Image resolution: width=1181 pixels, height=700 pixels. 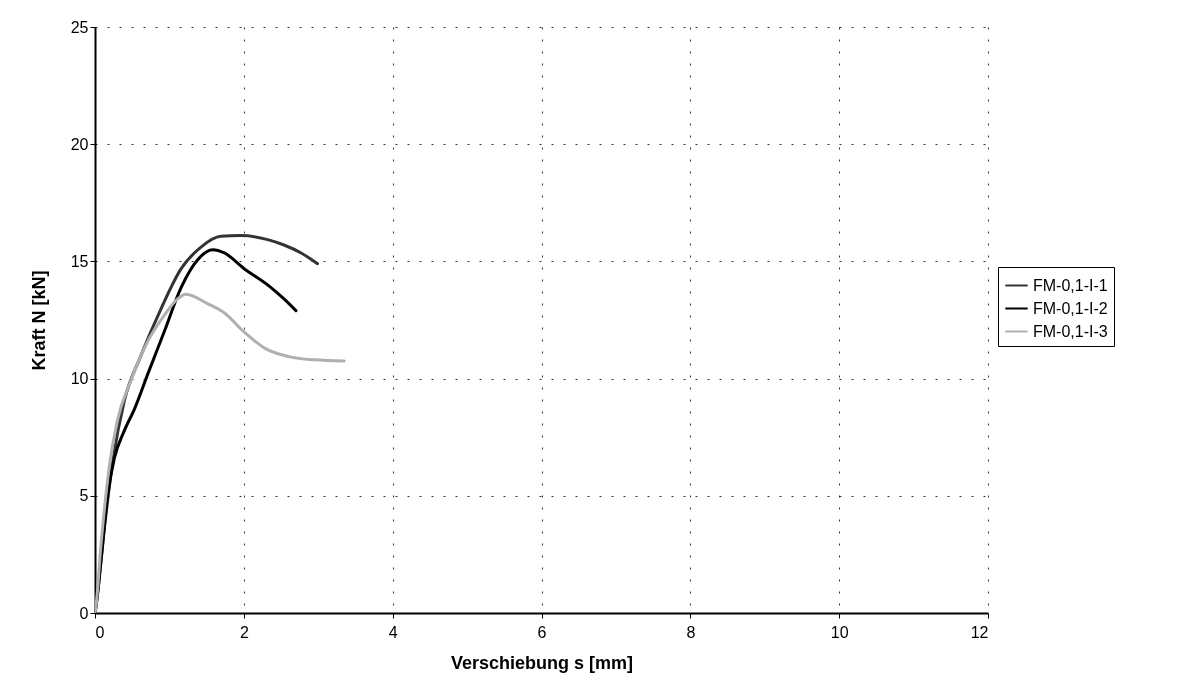 I want to click on y-tick-label: 10, so click(x=79, y=379).